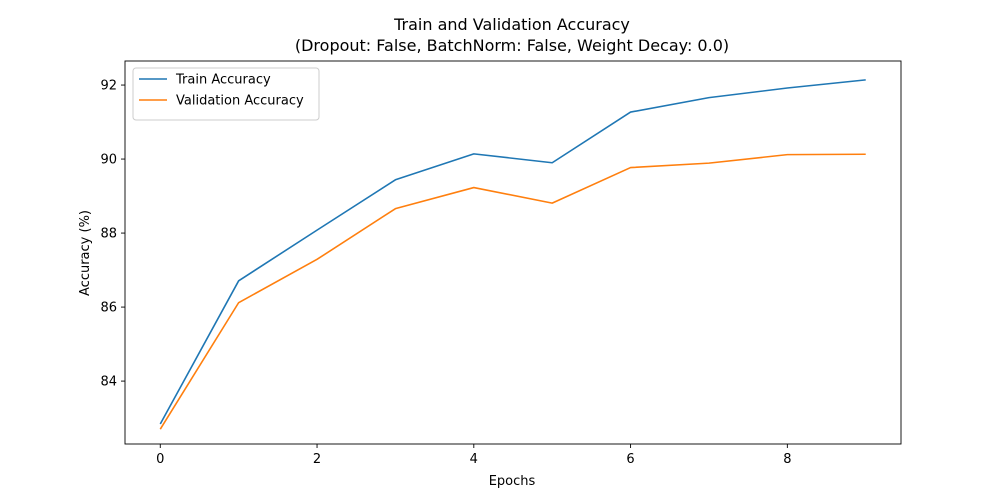  I want to click on x-axis-label: Epochs, so click(512, 481).